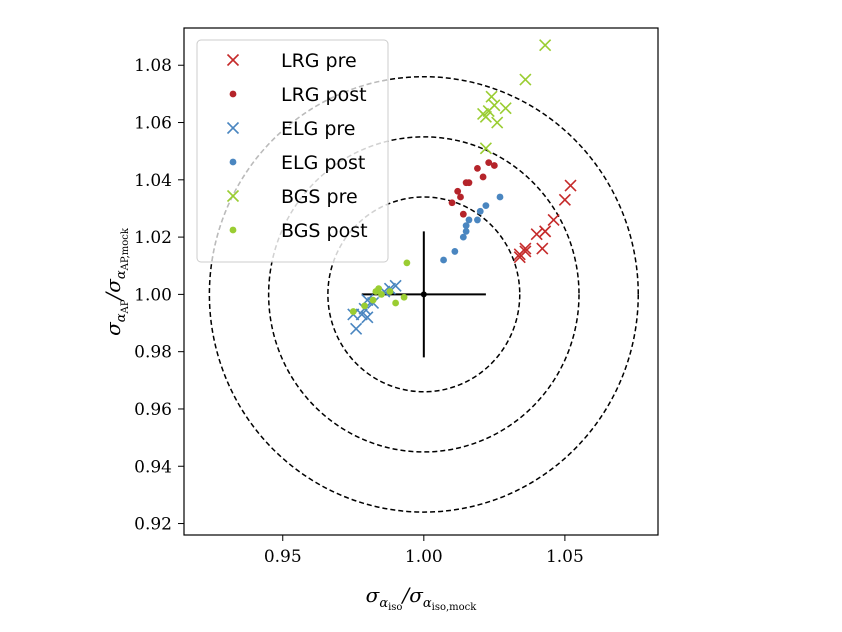 This screenshot has width=842, height=632. I want to click on y-tick-label: 0.92, so click(153, 525).